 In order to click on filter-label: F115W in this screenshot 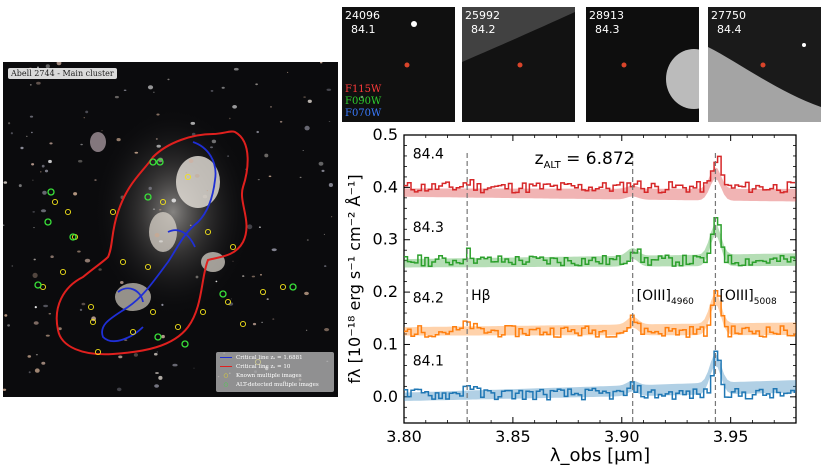, I will do `click(363, 89)`.